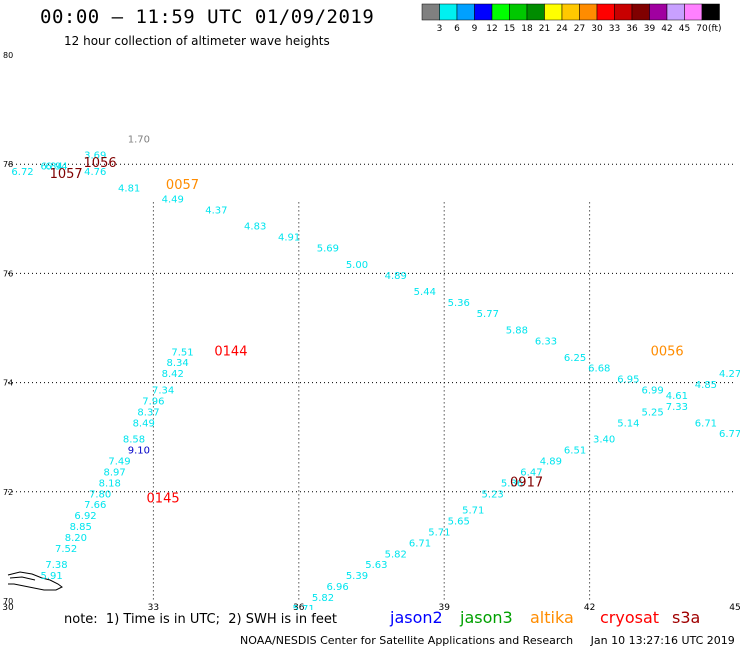  What do you see at coordinates (85, 516) in the screenshot?
I see `wave-height-value: 6.92` at bounding box center [85, 516].